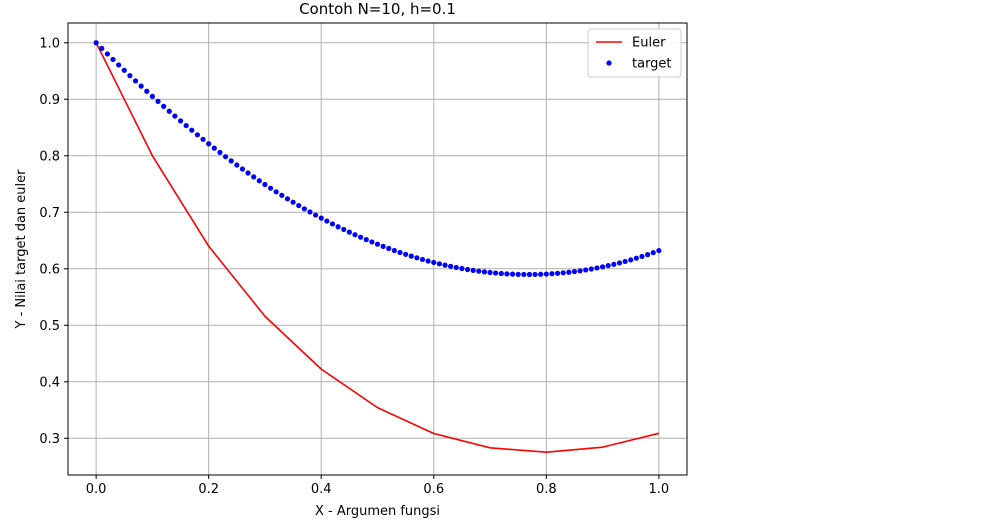 This screenshot has height=525, width=986. Describe the element at coordinates (433, 489) in the screenshot. I see `x-tick-label: 0.6` at that location.